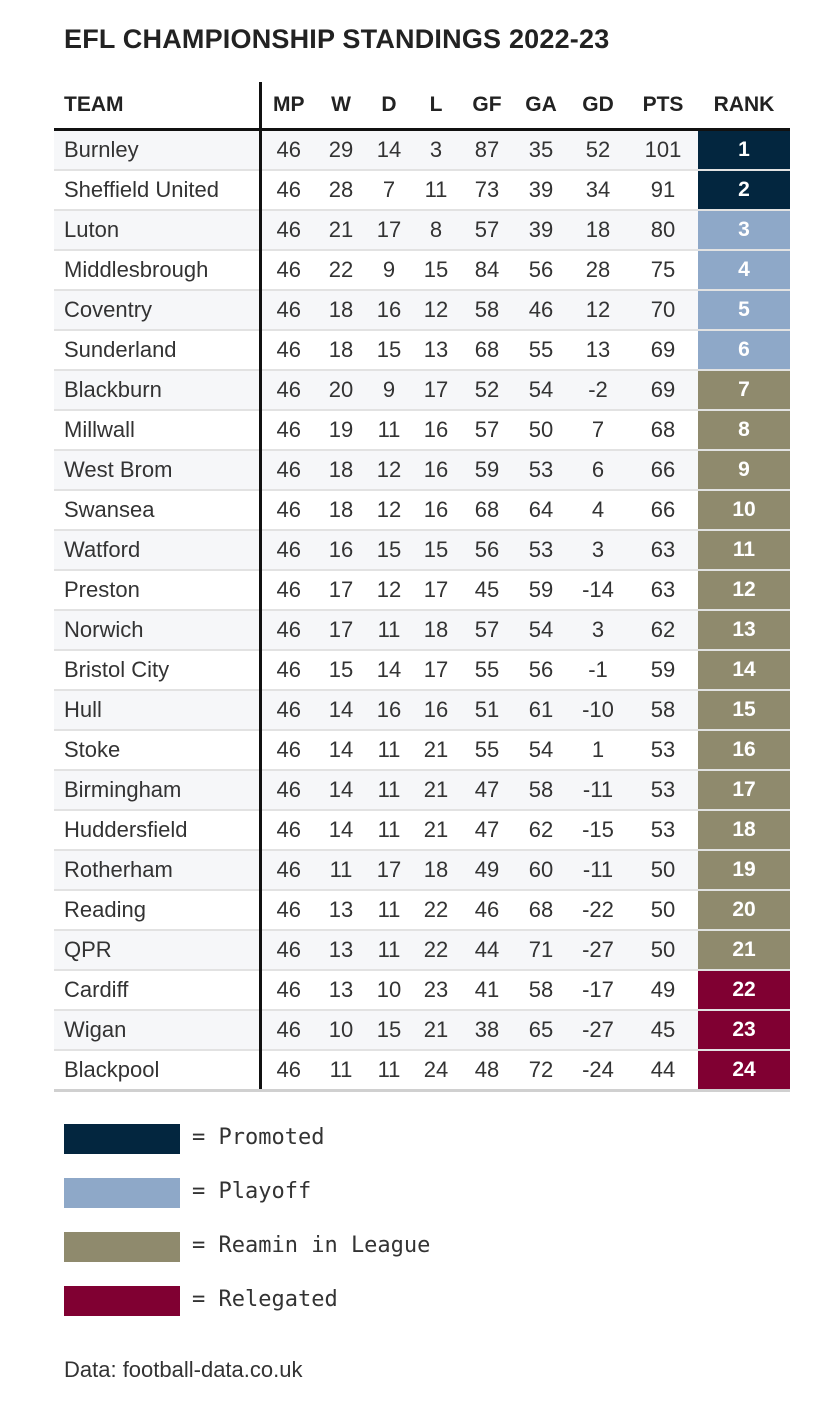  Describe the element at coordinates (487, 870) in the screenshot. I see `cell-gf: 49` at that location.